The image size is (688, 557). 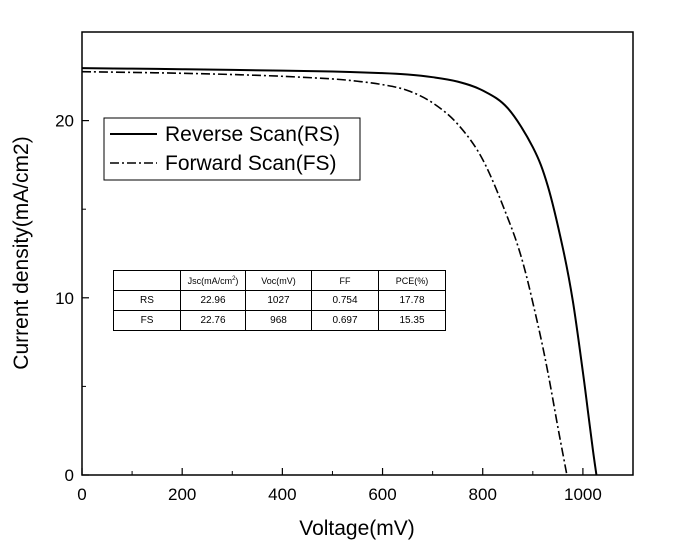 I want to click on x-axis-title: Voltage(mV), so click(x=357, y=528).